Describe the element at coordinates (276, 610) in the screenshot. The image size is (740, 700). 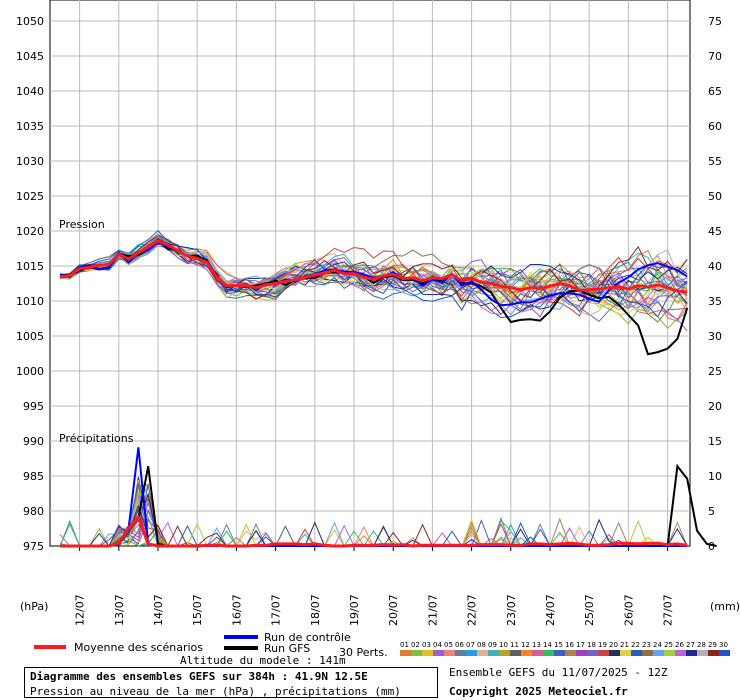
I see `x-tick-label: 17/07` at that location.